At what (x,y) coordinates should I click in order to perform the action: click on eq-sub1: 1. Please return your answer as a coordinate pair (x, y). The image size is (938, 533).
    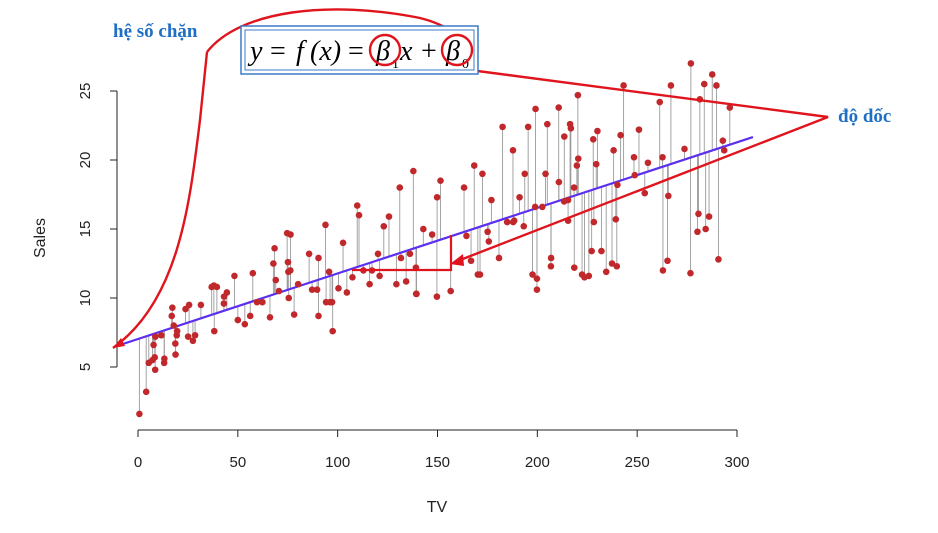
    Looking at the image, I should click on (395, 64).